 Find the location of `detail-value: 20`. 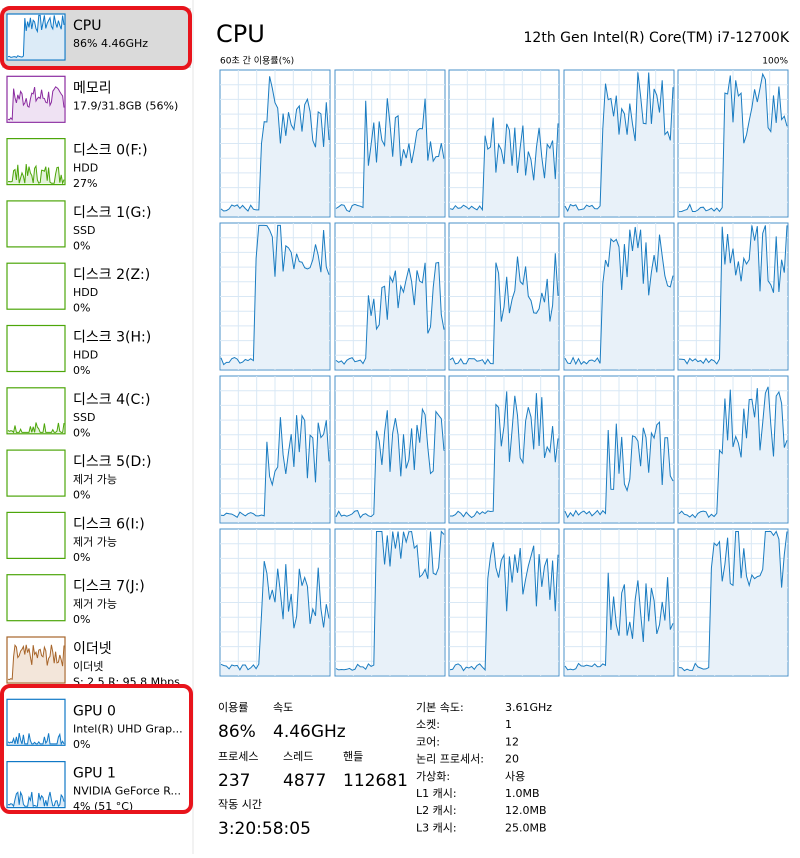

detail-value: 20 is located at coordinates (512, 759).